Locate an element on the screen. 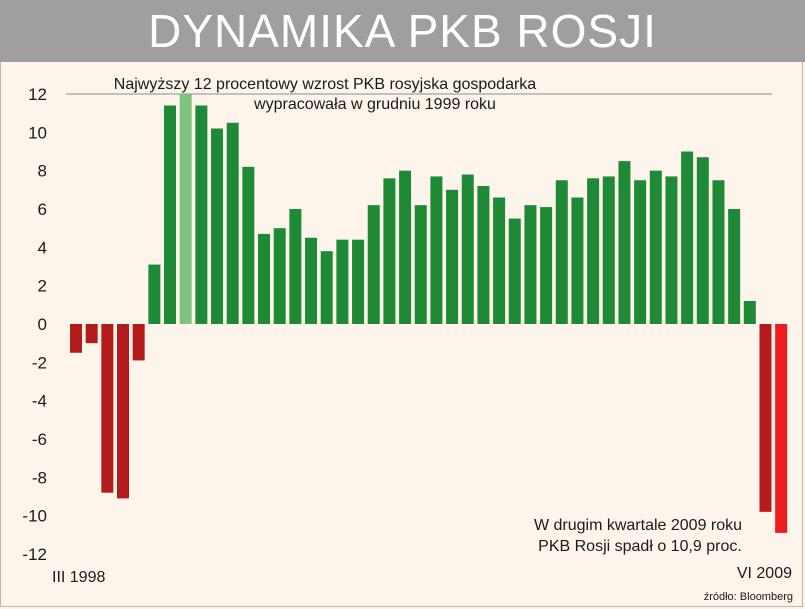  title-bar: DYNAMIKA PKB ROSJI is located at coordinates (402, 31).